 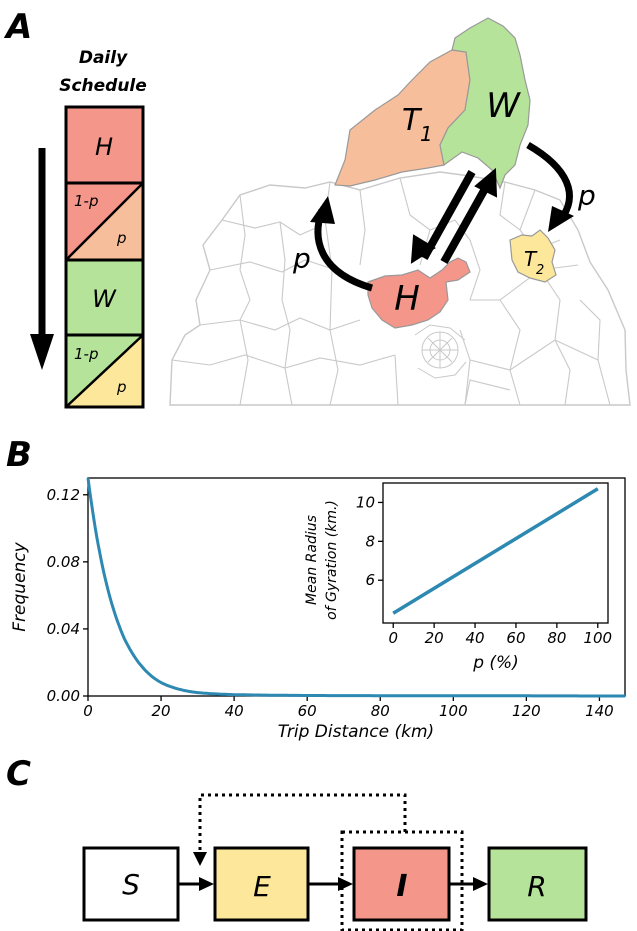 I want to click on inset-y-tick-label: 6, so click(x=370, y=580).